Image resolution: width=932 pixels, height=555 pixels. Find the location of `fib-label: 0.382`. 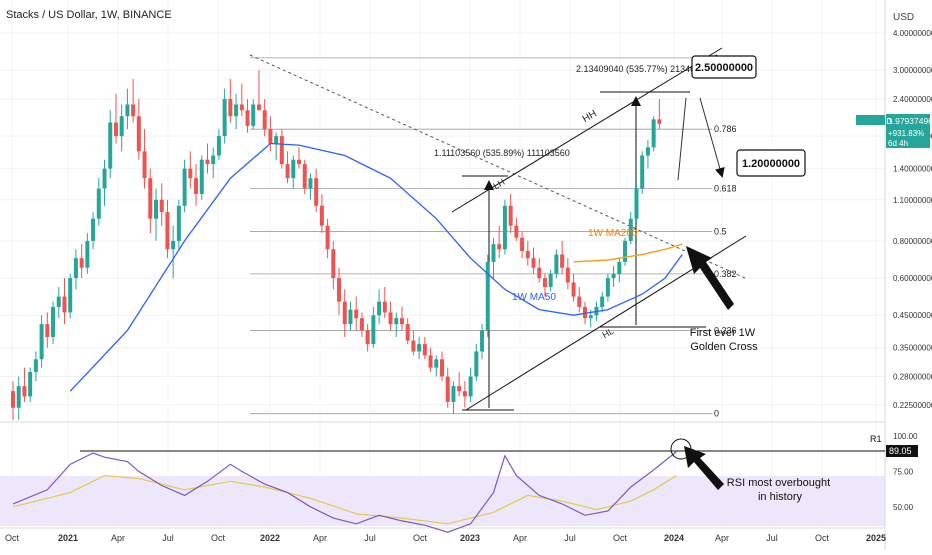

fib-label: 0.382 is located at coordinates (725, 274).